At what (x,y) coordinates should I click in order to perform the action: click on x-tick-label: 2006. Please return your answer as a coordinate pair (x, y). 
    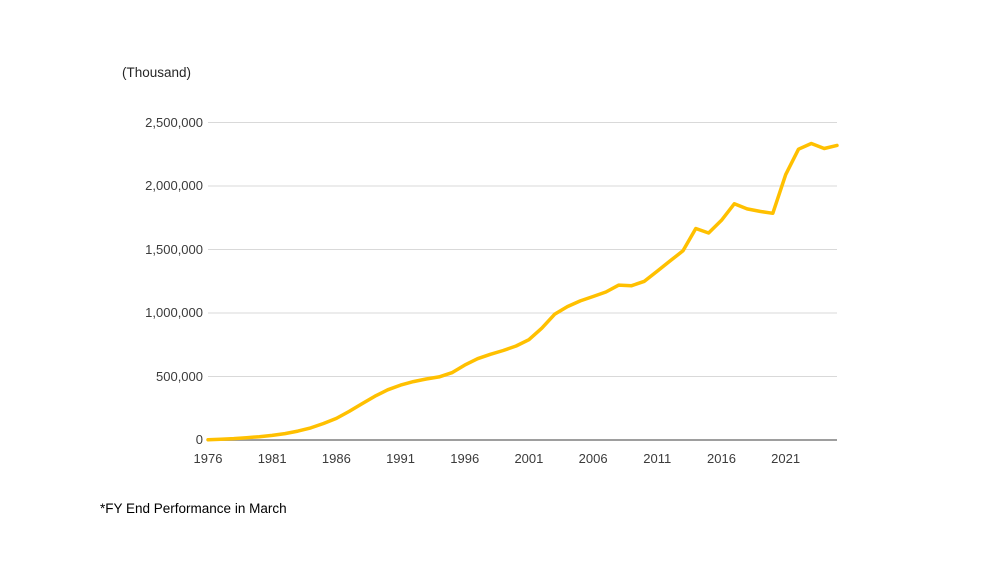
    Looking at the image, I should click on (593, 458).